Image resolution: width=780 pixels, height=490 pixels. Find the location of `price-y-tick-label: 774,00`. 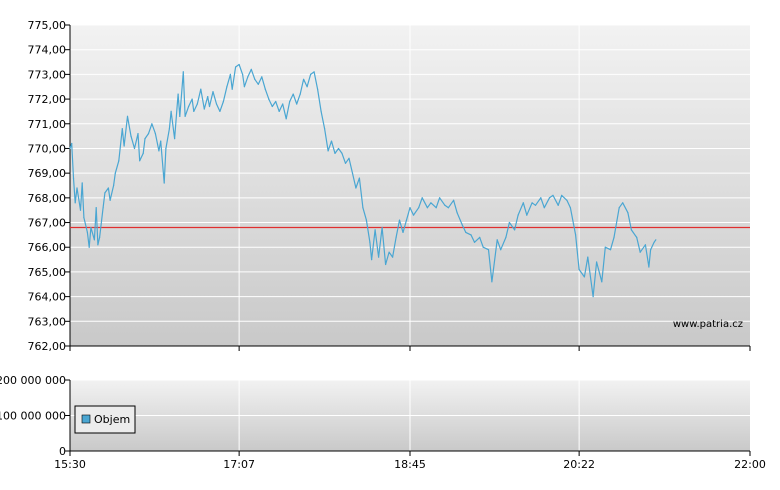

price-y-tick-label: 774,00 is located at coordinates (47, 50).